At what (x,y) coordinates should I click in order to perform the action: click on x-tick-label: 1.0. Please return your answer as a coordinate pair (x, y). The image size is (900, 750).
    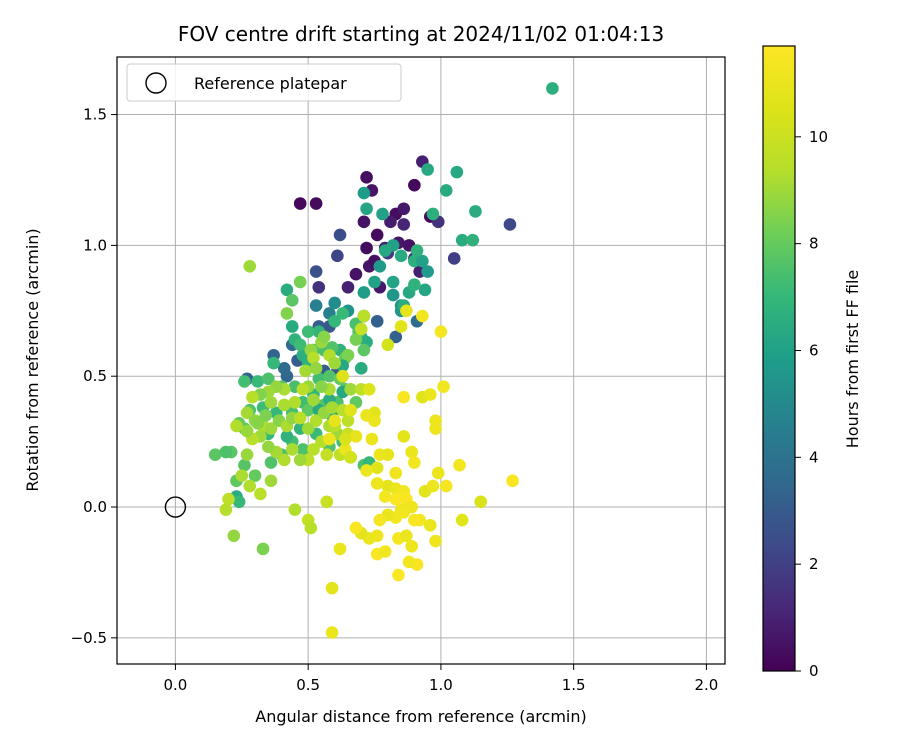
    Looking at the image, I should click on (441, 685).